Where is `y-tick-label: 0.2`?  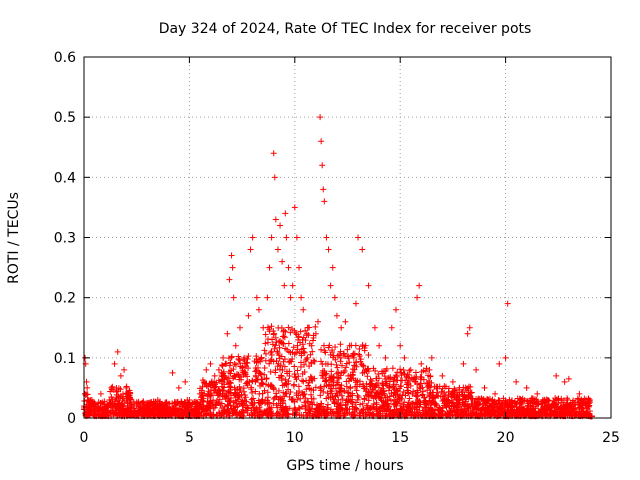 y-tick-label: 0.2 is located at coordinates (65, 299).